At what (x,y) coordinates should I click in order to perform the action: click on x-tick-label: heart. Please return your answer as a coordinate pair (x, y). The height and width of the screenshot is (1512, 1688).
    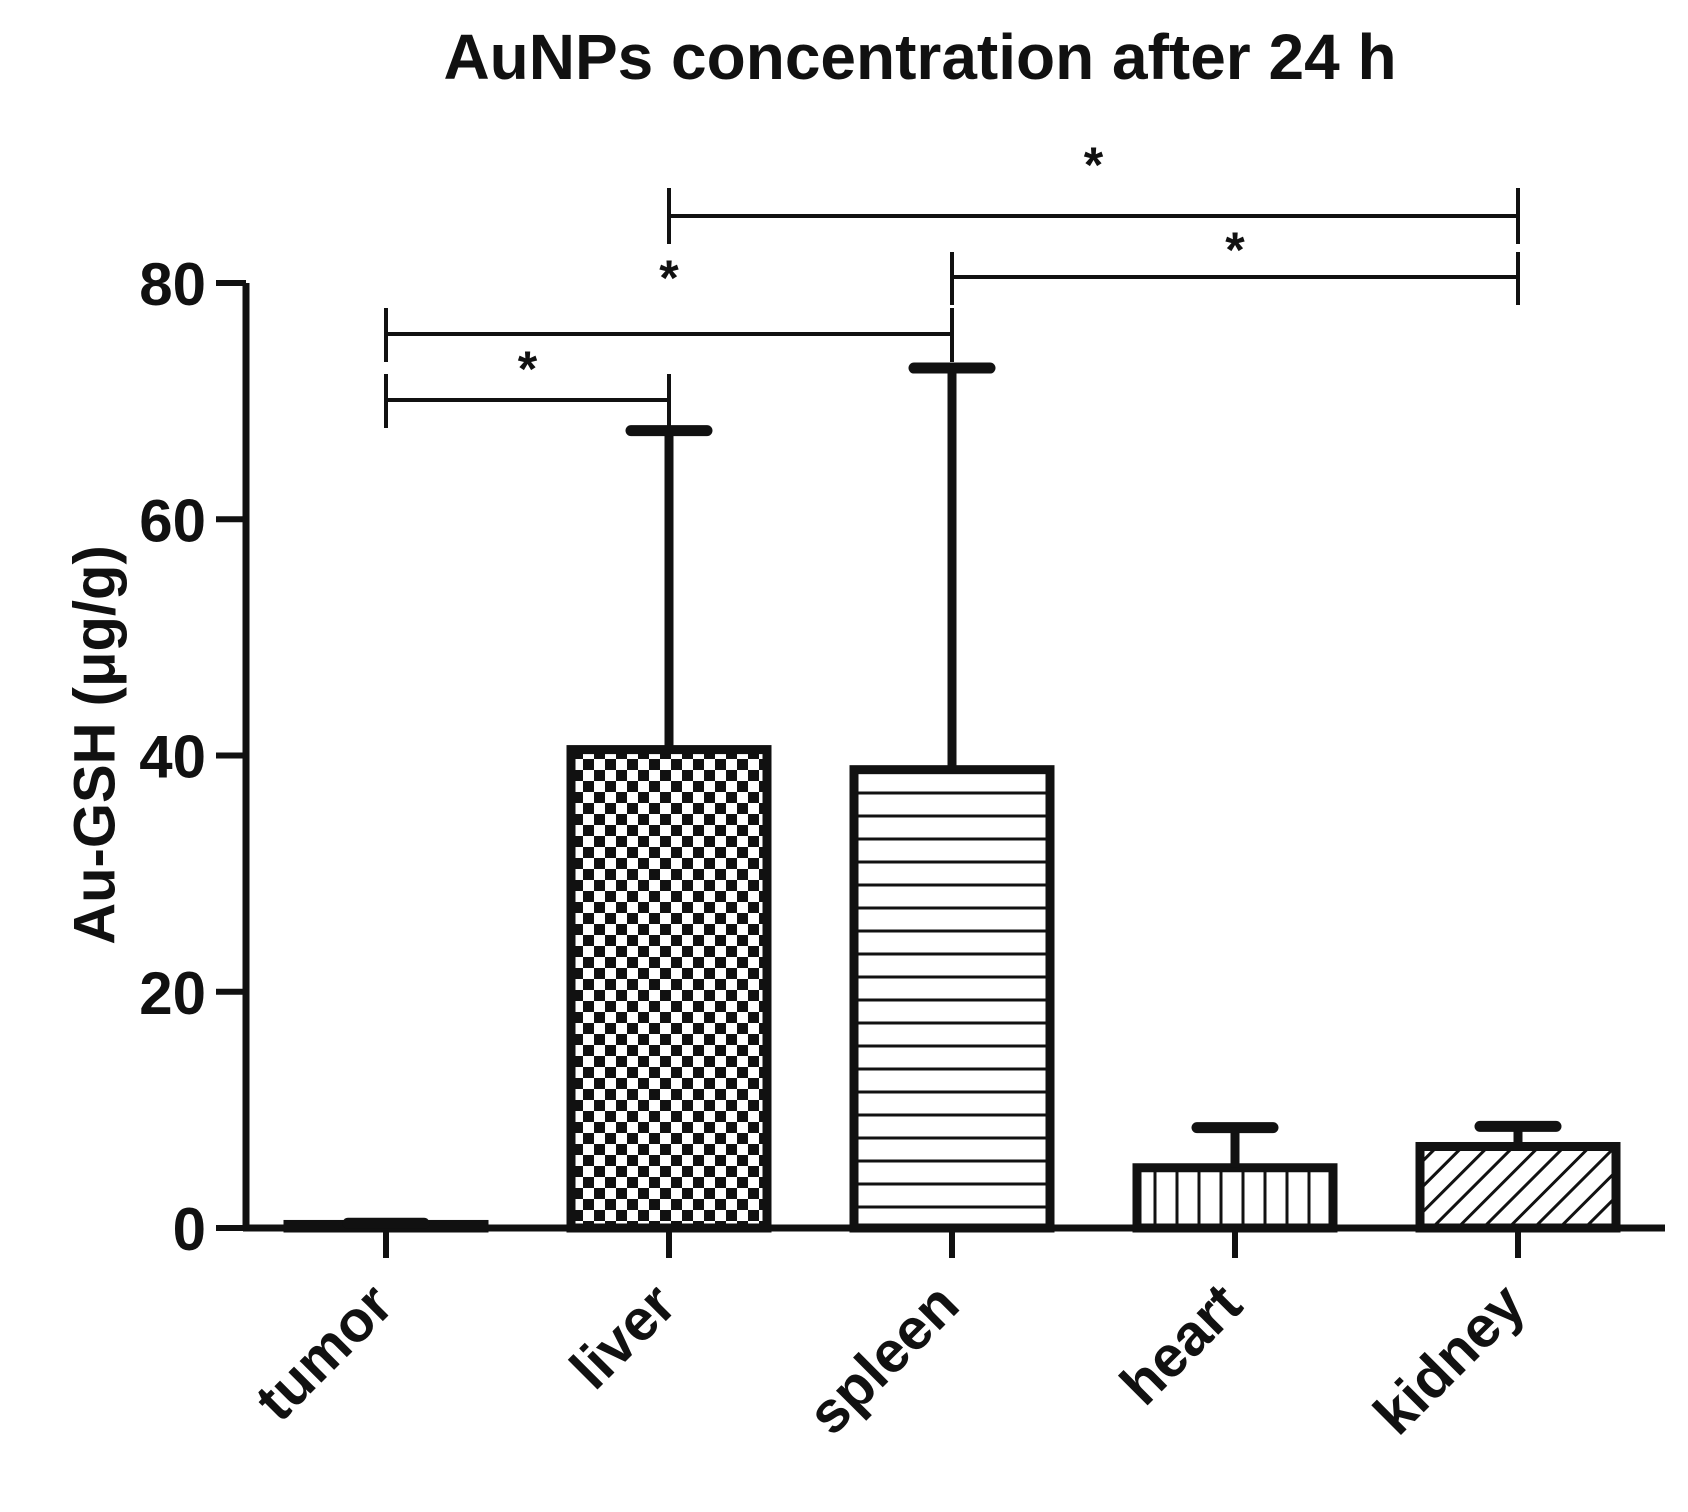
    Looking at the image, I should click on (1181, 1344).